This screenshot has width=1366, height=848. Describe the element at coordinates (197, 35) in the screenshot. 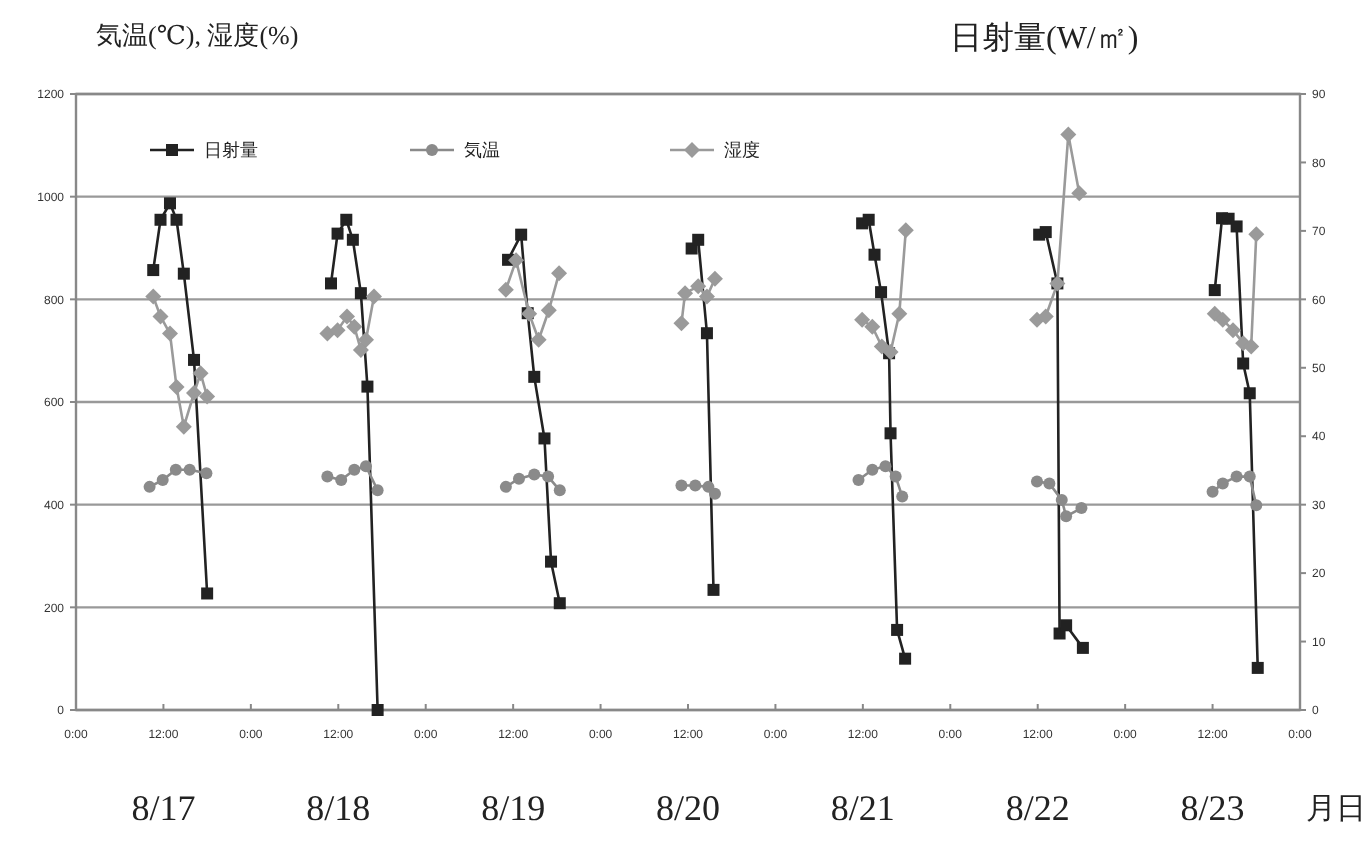

I see `y-axis-title: 気温(℃), 湿度(%)` at that location.